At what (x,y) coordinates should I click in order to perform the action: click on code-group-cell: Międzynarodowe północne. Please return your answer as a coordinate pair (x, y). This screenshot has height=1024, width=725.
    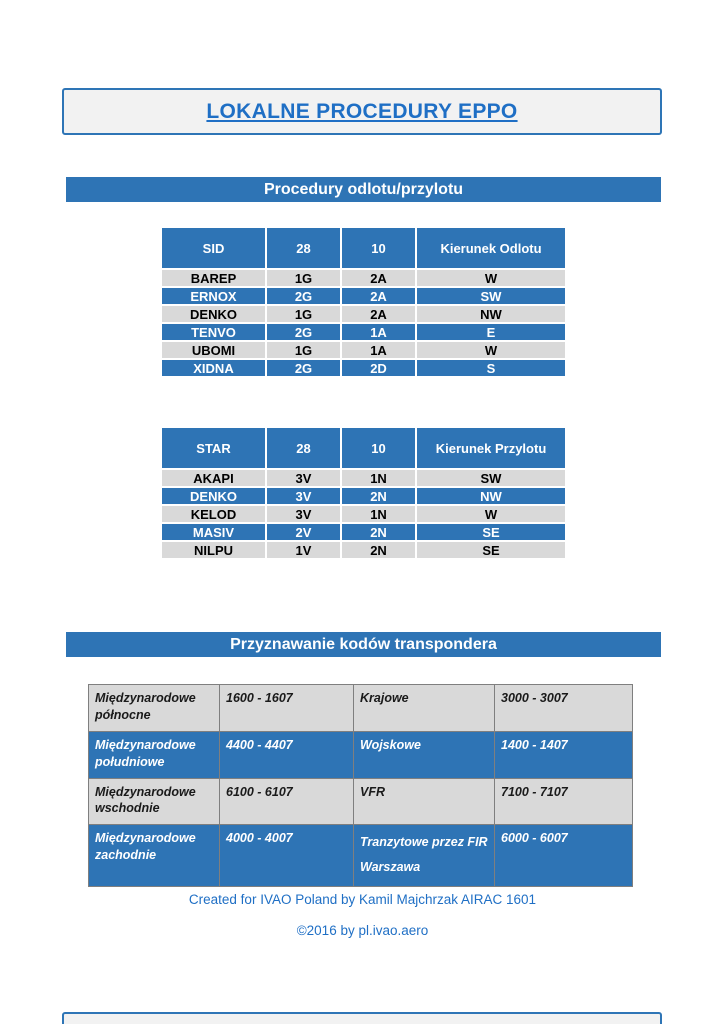
    Looking at the image, I should click on (154, 708).